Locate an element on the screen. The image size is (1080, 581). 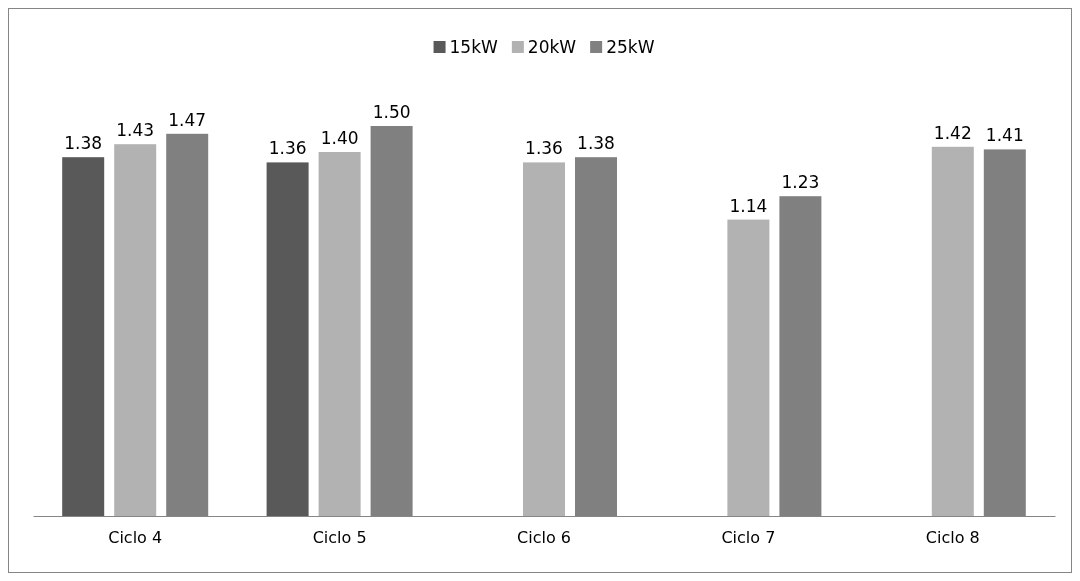
x-tick-label: Ciclo 7 is located at coordinates (748, 538).